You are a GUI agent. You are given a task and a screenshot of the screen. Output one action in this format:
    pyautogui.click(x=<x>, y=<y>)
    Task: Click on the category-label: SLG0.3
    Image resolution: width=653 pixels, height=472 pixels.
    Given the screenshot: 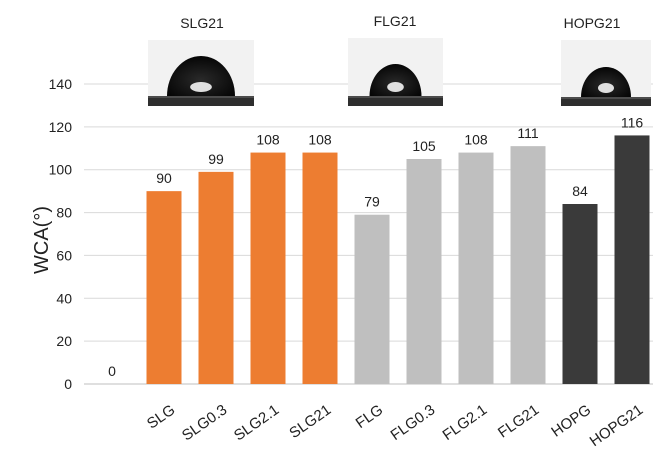 What is the action you would take?
    pyautogui.click(x=204, y=422)
    